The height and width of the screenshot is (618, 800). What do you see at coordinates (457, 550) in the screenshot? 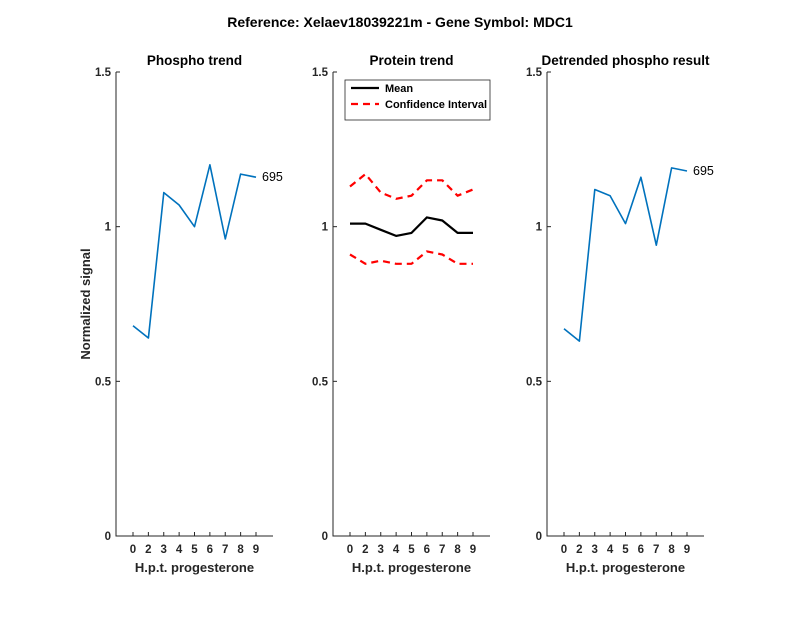
I see `panel-2-xtick-label: 8` at bounding box center [457, 550].